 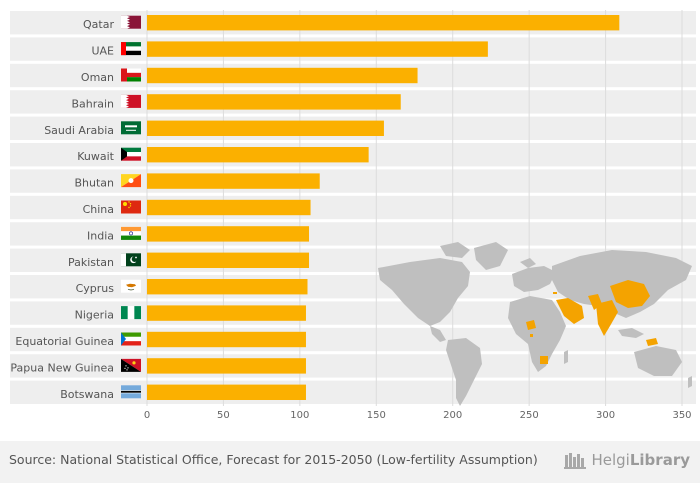 What do you see at coordinates (630, 294) in the screenshot?
I see `map-highlight-china` at bounding box center [630, 294].